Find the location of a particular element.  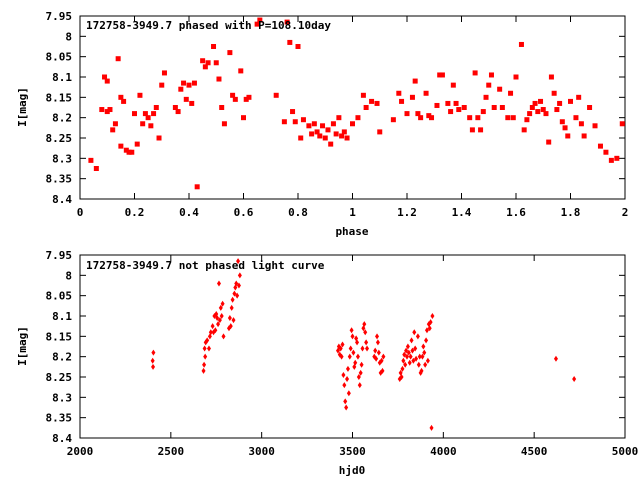

unphased-y-tick-label: 8.2 is located at coordinates (62, 357).